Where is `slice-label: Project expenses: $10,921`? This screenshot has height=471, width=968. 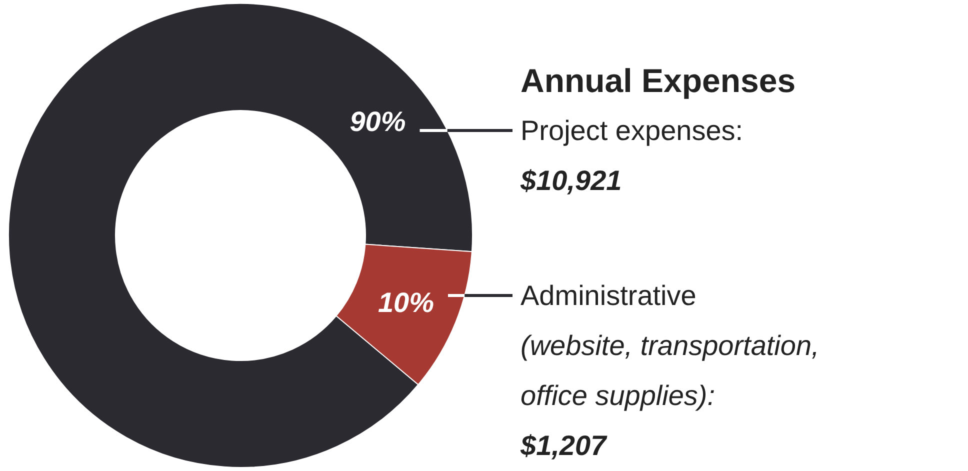 slice-label: Project expenses: $10,921 is located at coordinates (632, 155).